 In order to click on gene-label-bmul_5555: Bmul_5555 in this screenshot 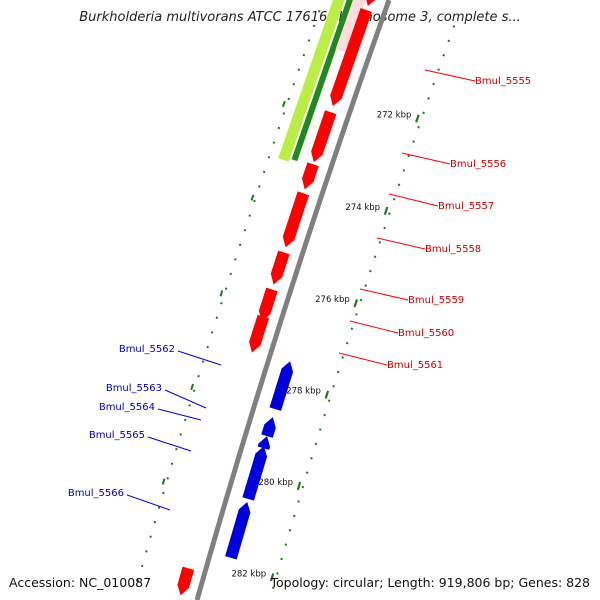, I will do `click(503, 81)`.